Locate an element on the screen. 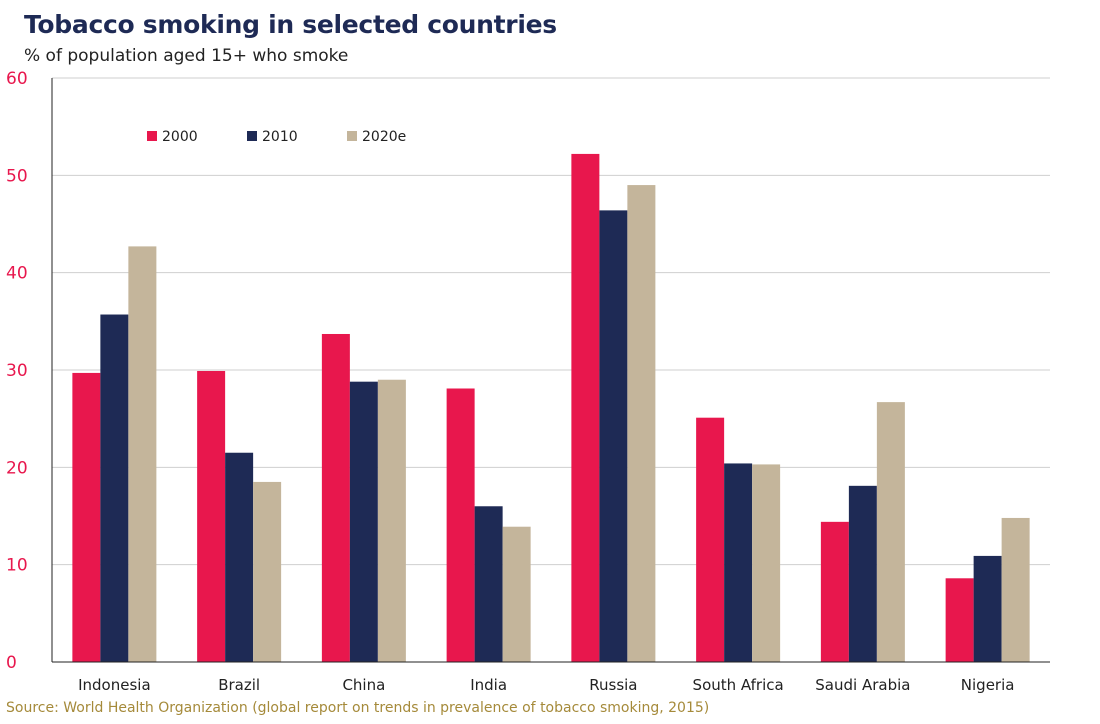  bar-brazil-2000 is located at coordinates (211, 516).